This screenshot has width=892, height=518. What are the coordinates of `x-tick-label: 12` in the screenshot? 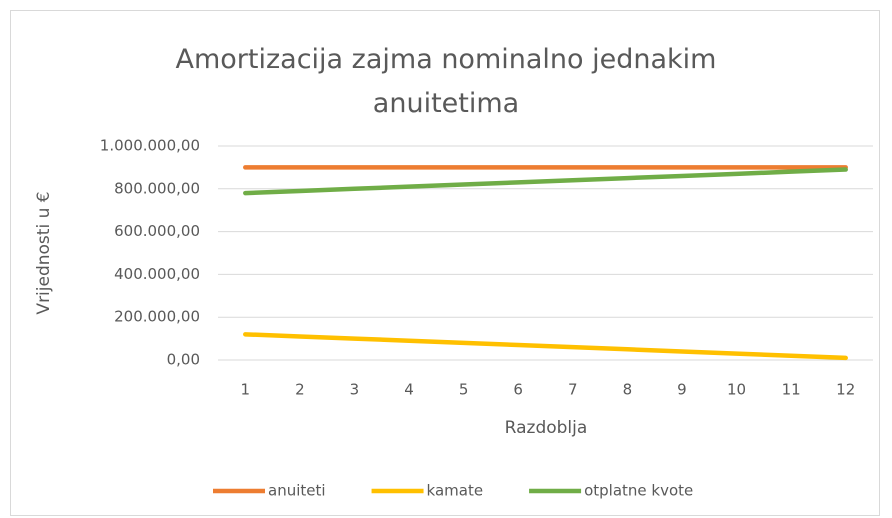 It's located at (845, 390).